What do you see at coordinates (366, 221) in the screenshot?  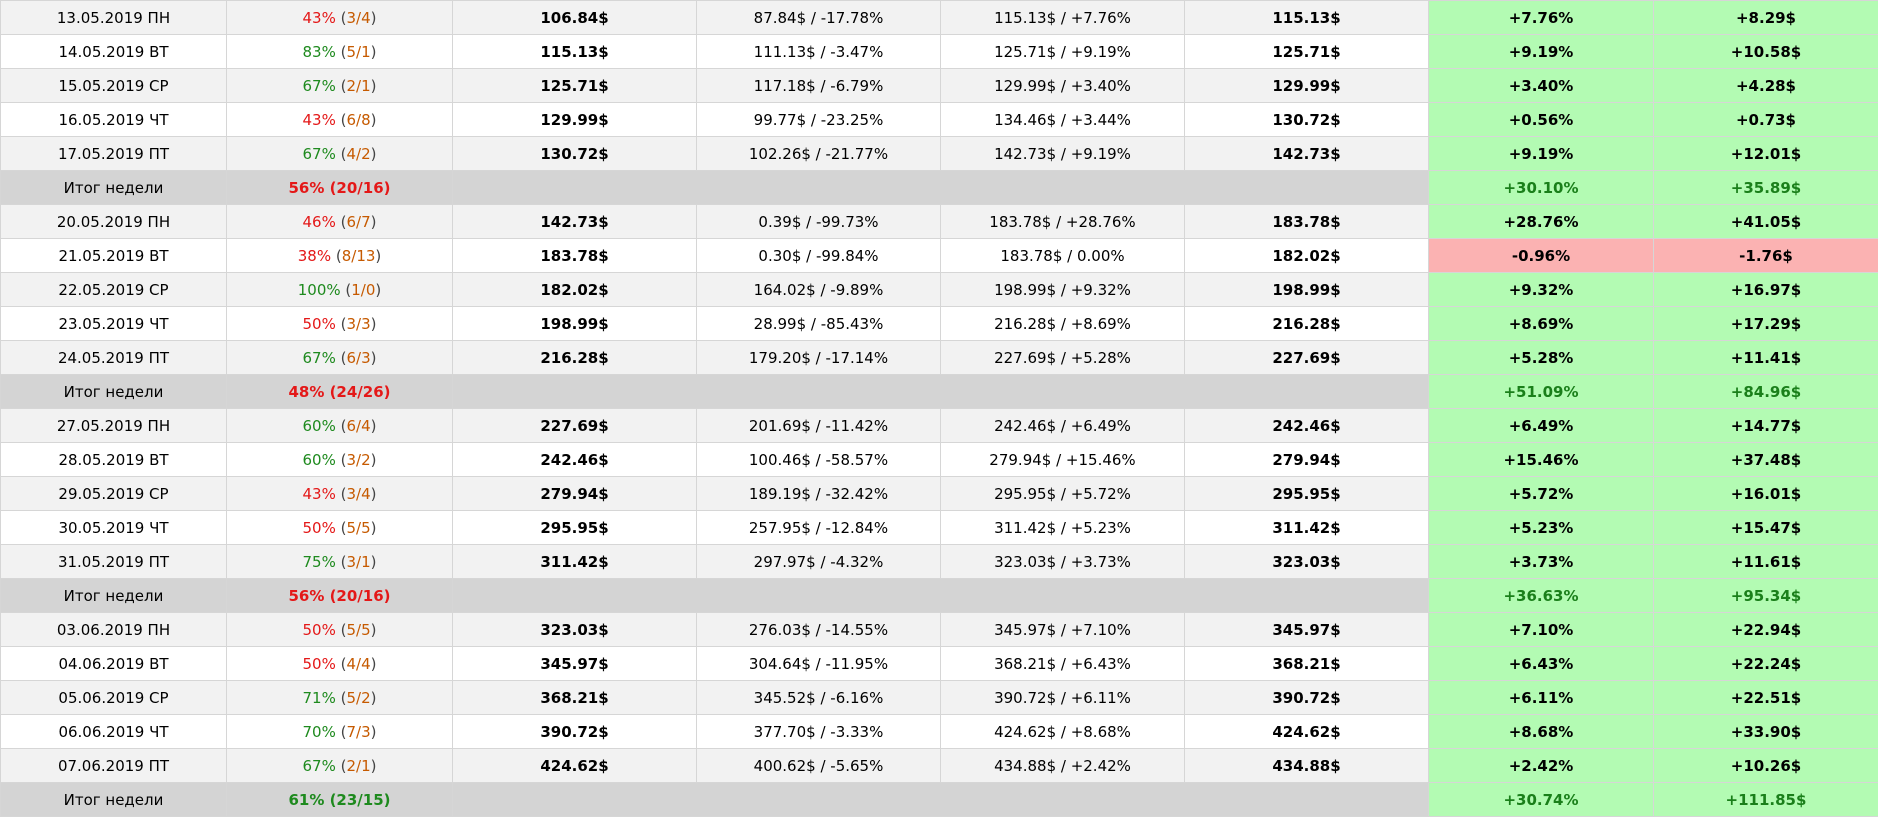 I see `losses-count: 7` at bounding box center [366, 221].